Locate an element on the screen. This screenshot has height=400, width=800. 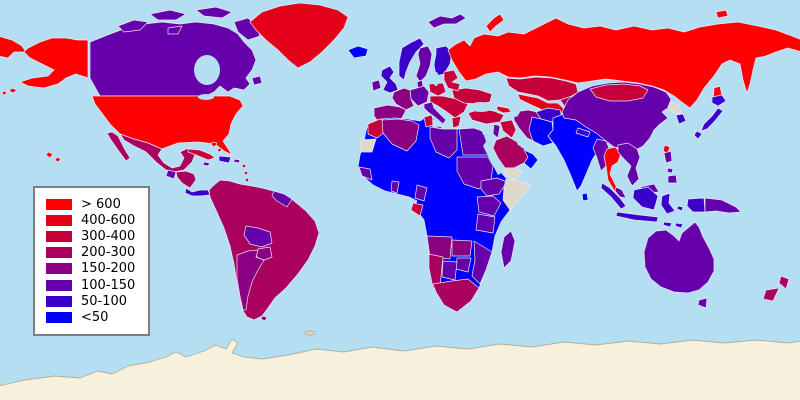
newfoundland-island is located at coordinates (257, 80).